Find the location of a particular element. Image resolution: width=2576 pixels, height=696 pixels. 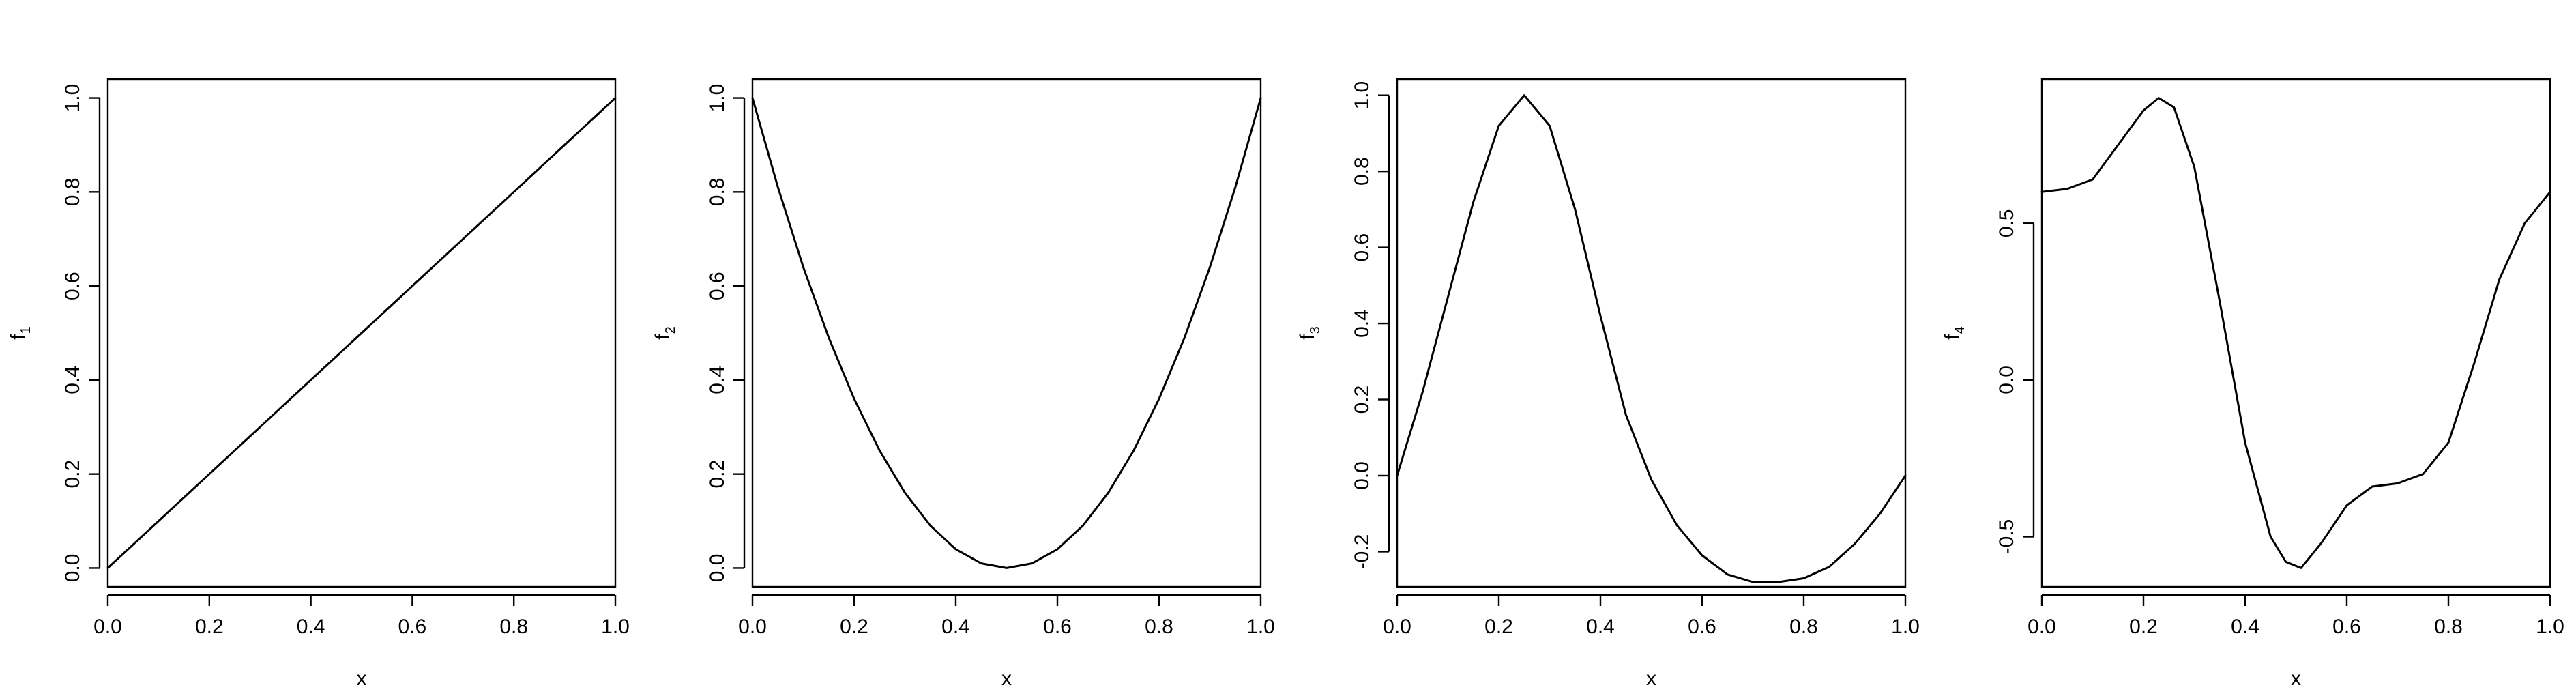

y-axis-label: f4 is located at coordinates (1954, 332).